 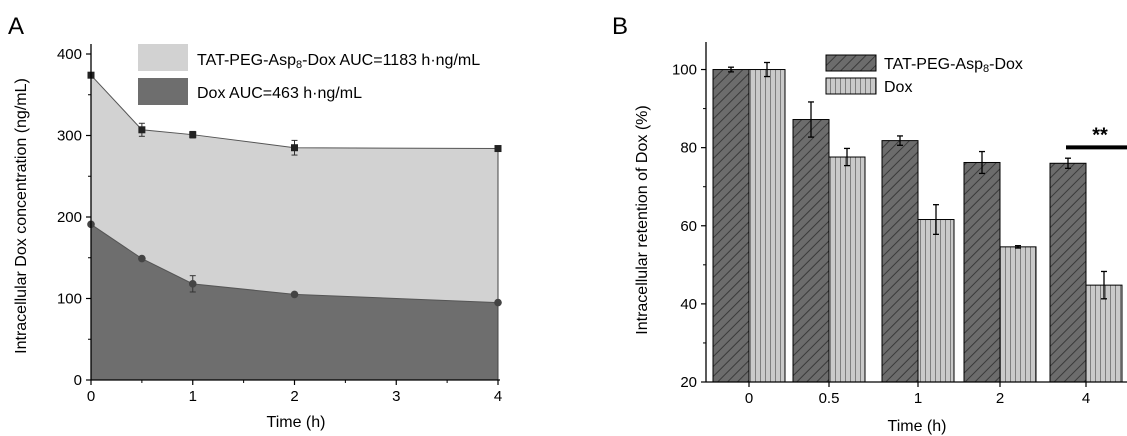 I want to click on panel-a-label: A, so click(x=16, y=26).